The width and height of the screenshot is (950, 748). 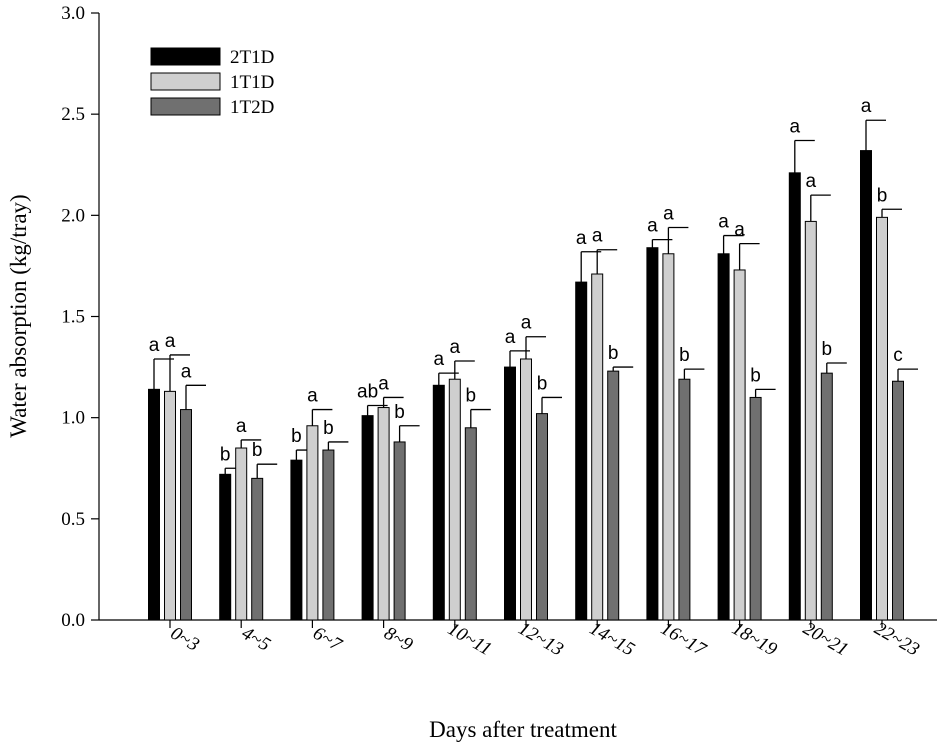 I want to click on x-tick-label: 16~17, so click(x=684, y=639).